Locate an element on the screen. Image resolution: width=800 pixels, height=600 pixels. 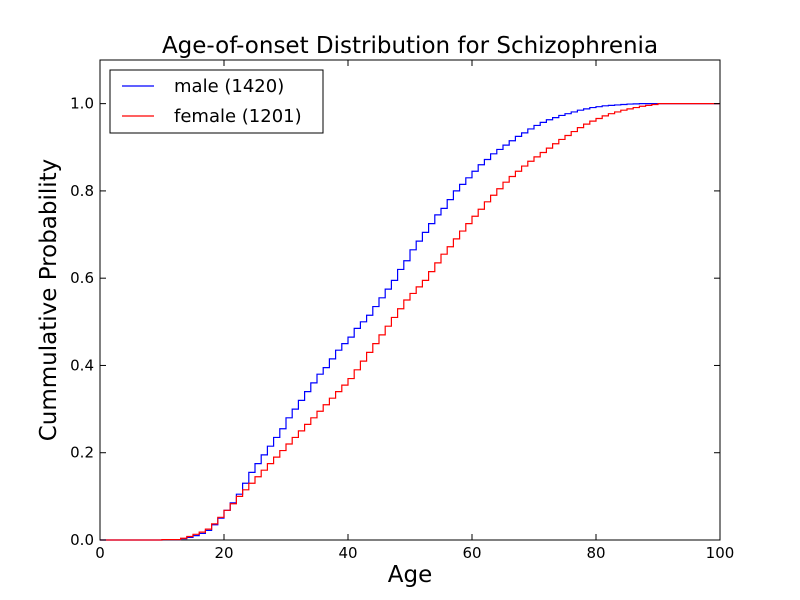
y-tick-label: 1.0 is located at coordinates (82, 104).